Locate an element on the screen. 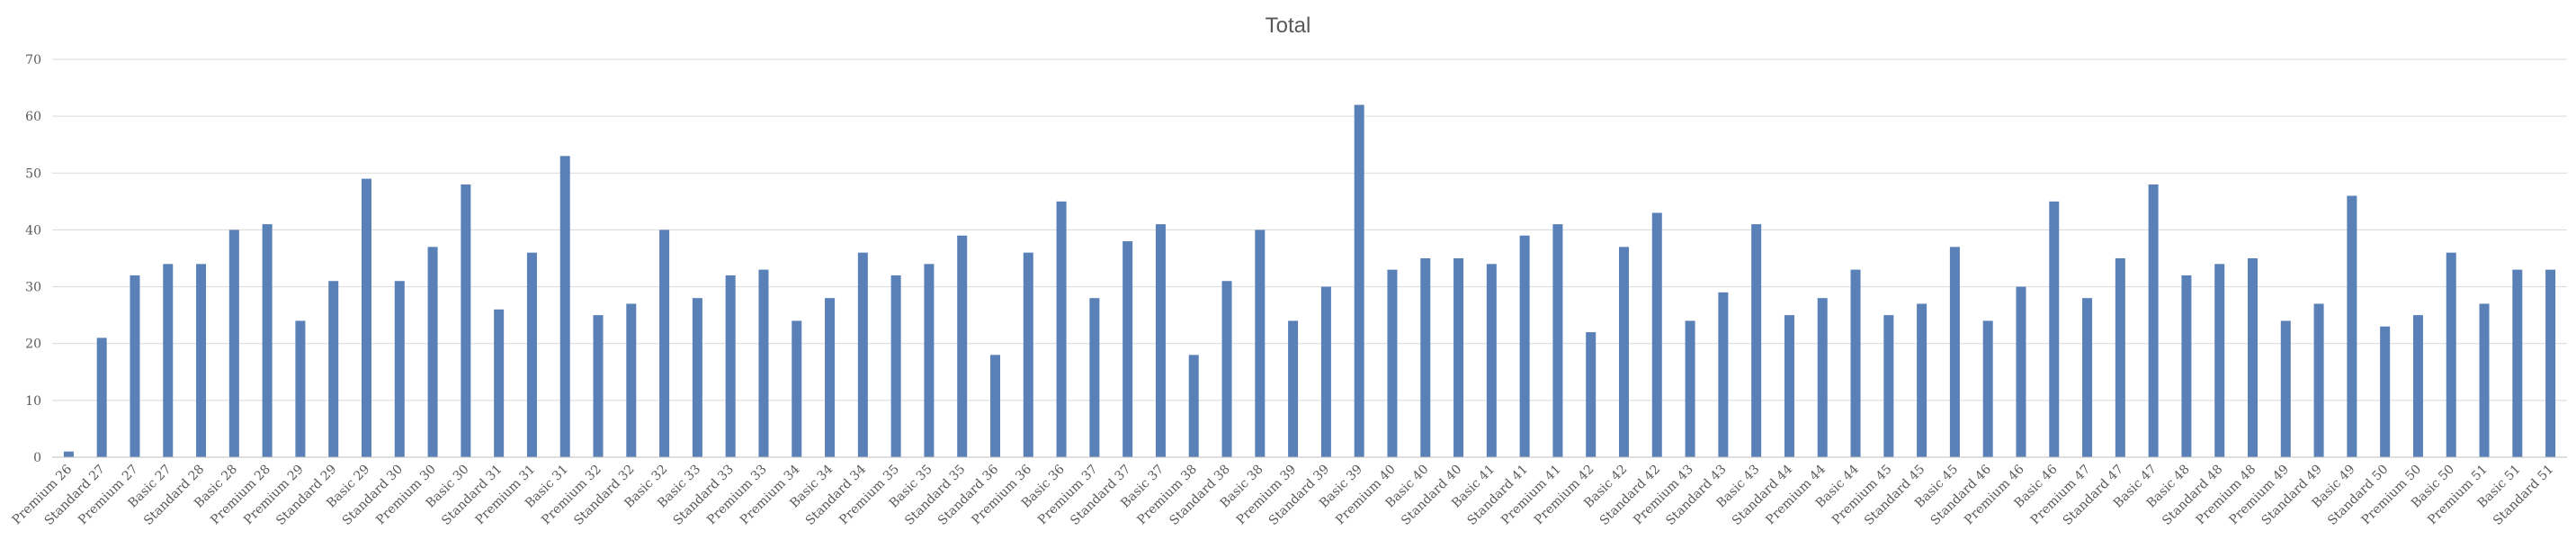  y-axis-ticks: 0 10 20 30 40 50 60 70 is located at coordinates (33, 259).